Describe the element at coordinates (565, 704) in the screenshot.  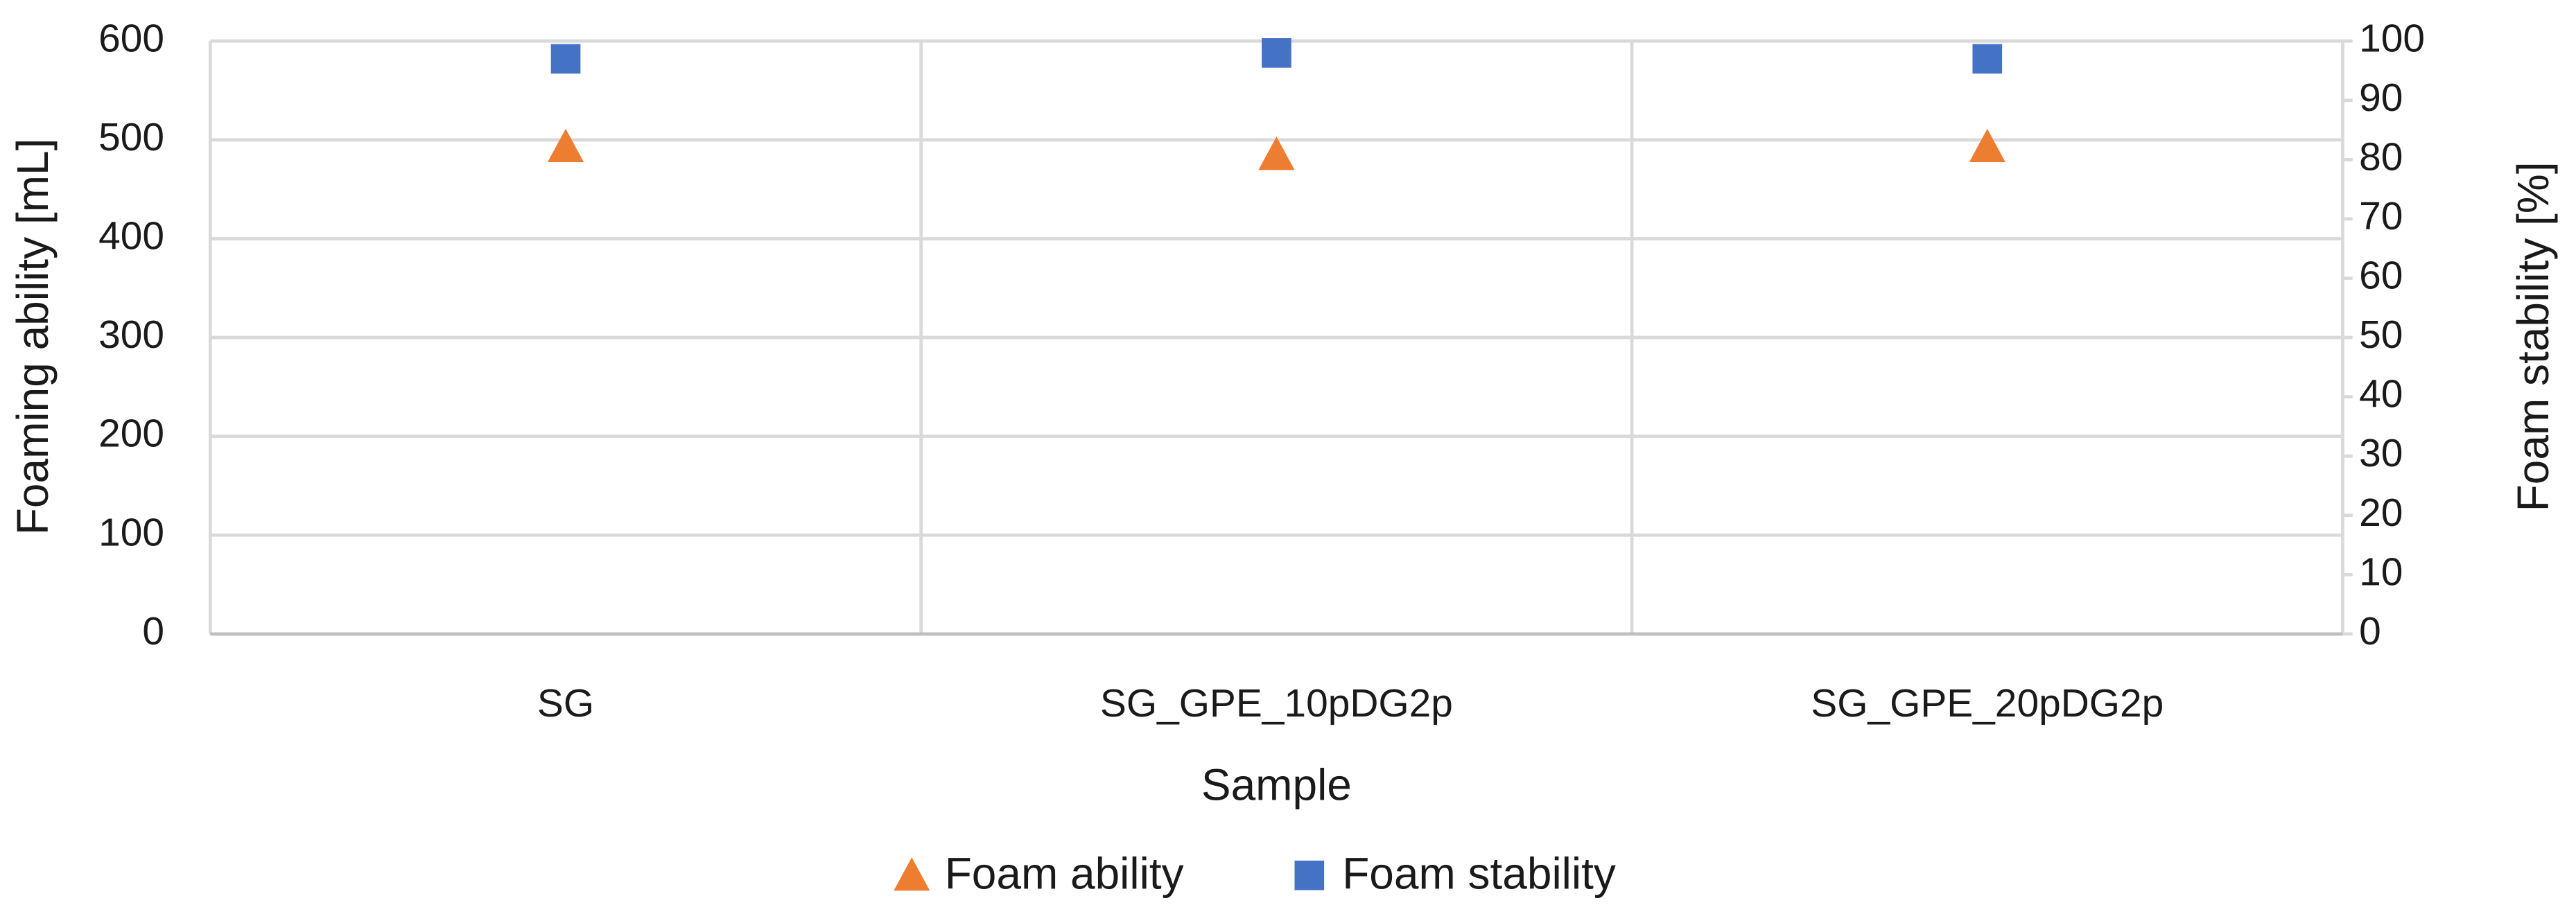
I see `x-tick-label: SG` at that location.